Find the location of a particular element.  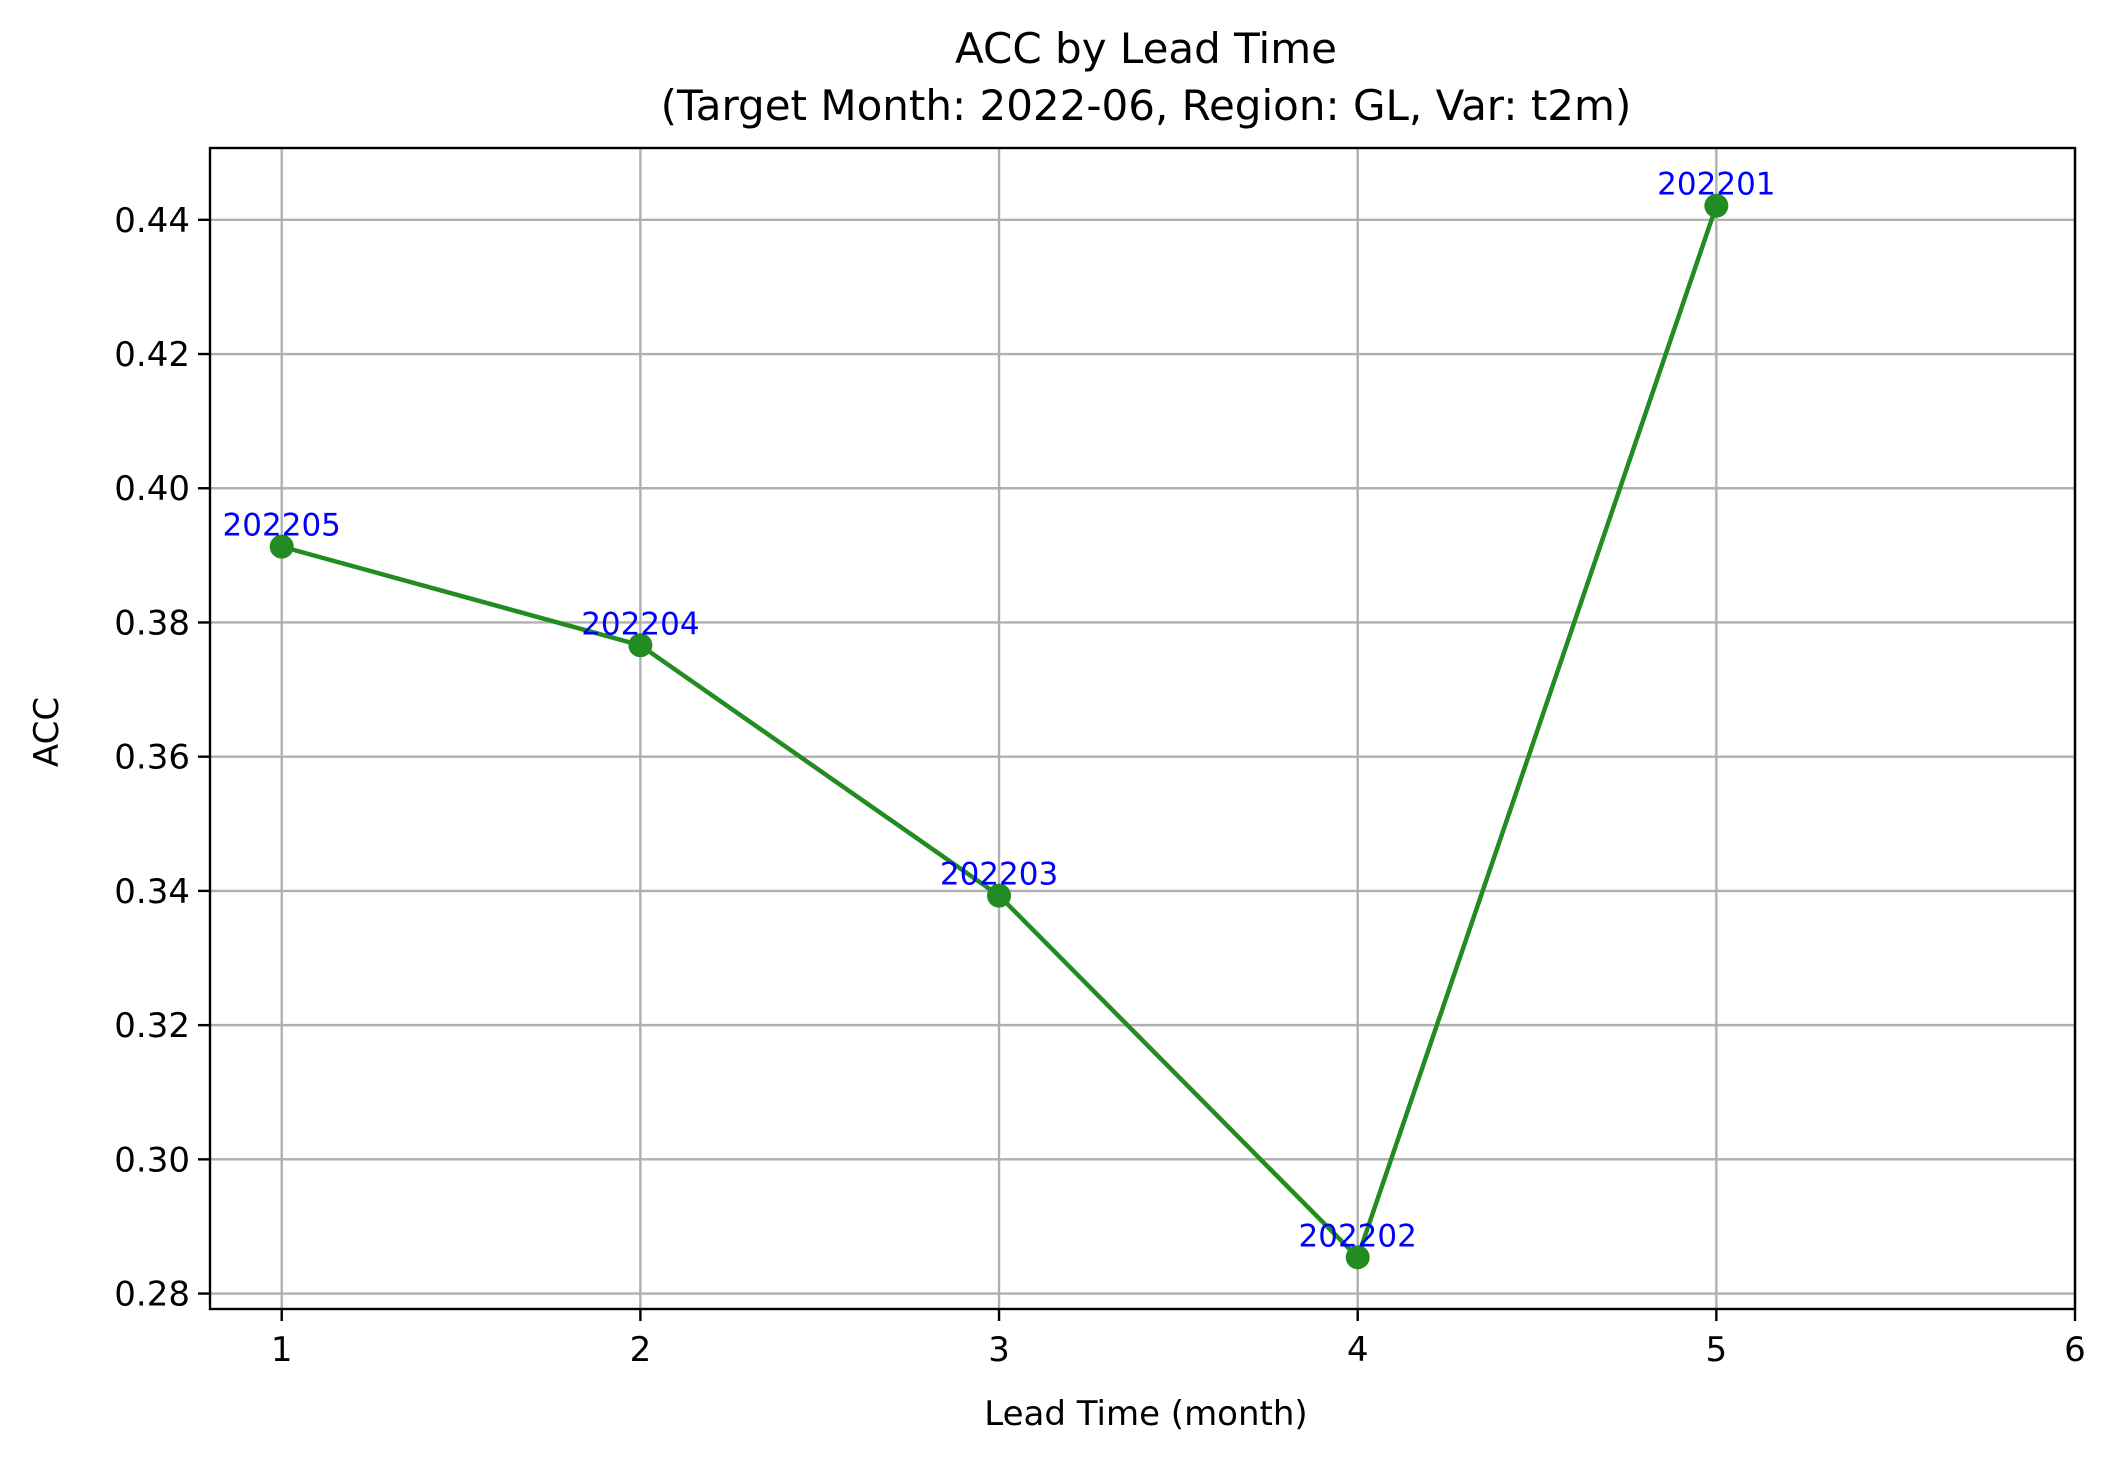

y-tick-label: 0.28 is located at coordinates (152, 1295).